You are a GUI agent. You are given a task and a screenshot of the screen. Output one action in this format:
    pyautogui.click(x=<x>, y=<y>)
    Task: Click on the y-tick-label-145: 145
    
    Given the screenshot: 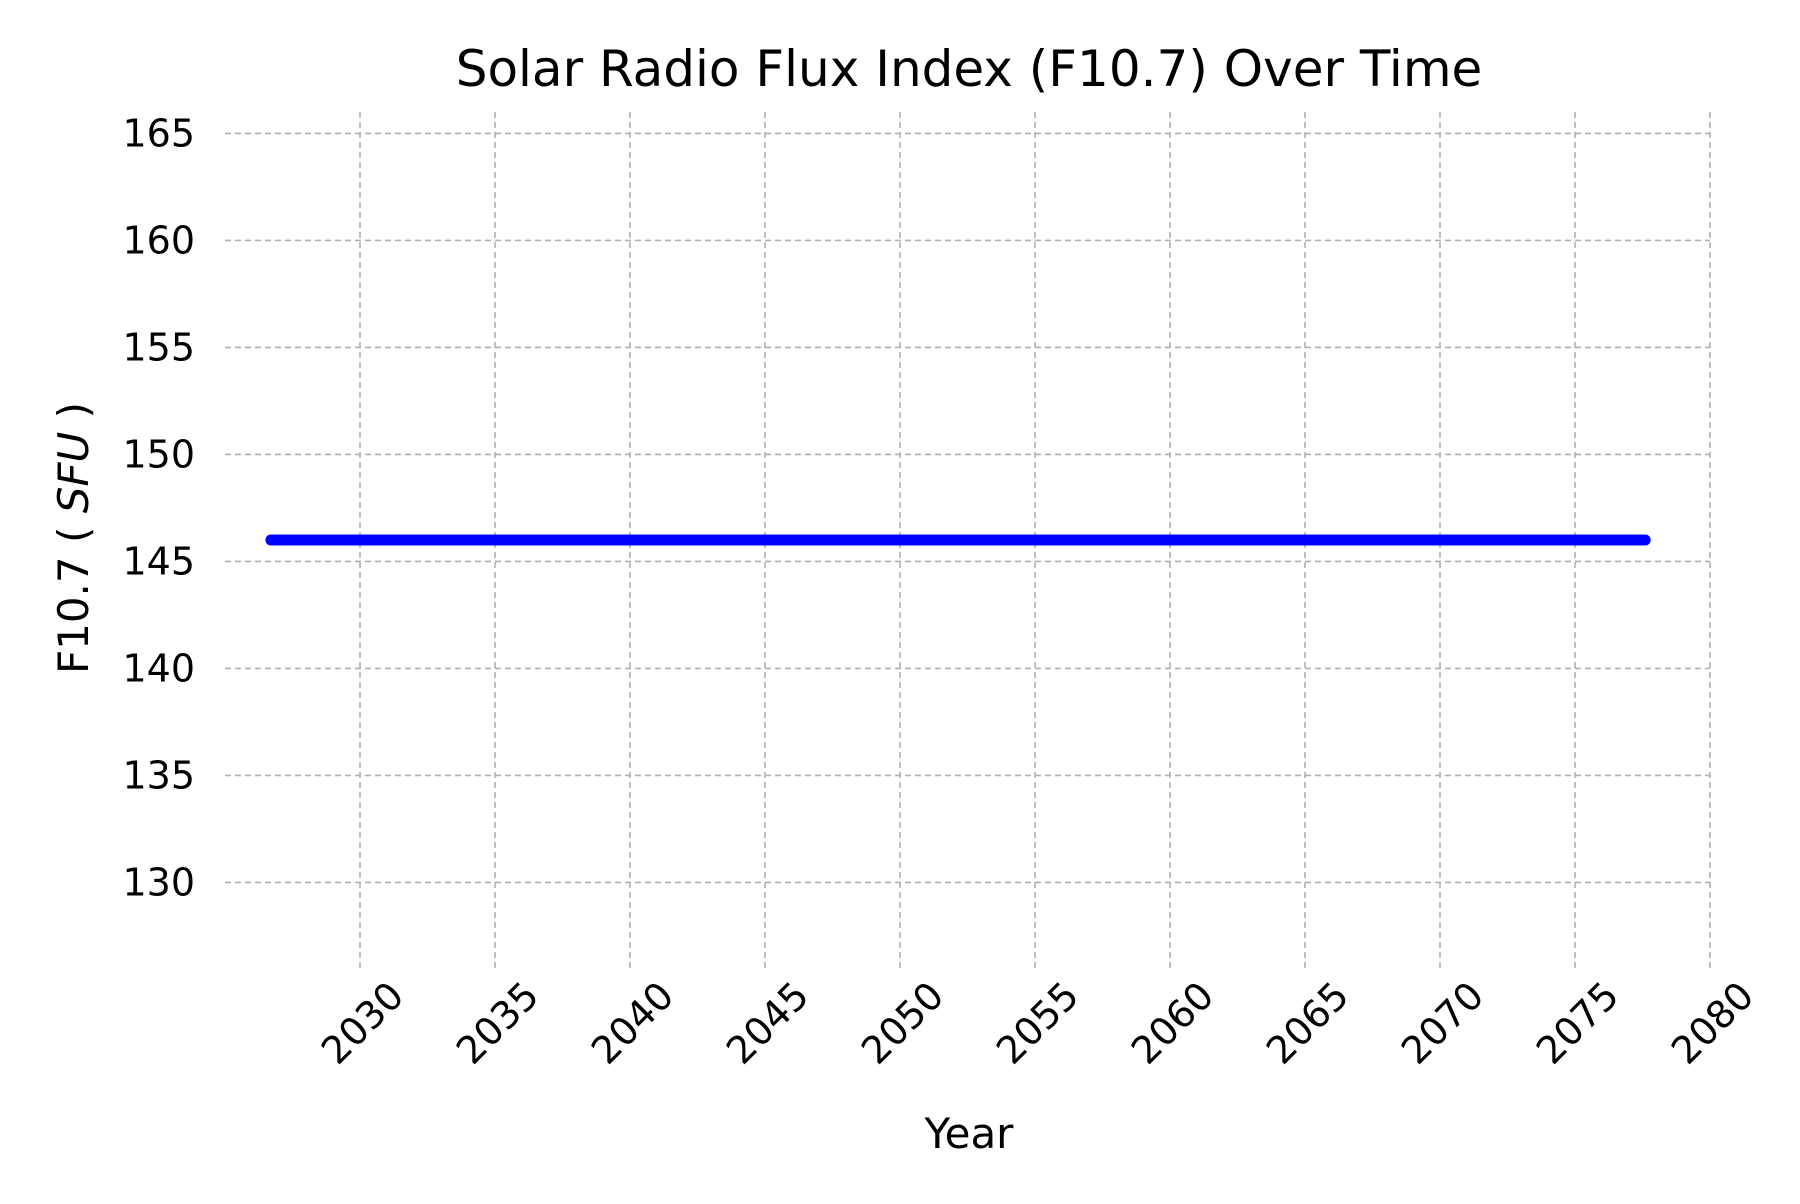 What is the action you would take?
    pyautogui.click(x=158, y=561)
    